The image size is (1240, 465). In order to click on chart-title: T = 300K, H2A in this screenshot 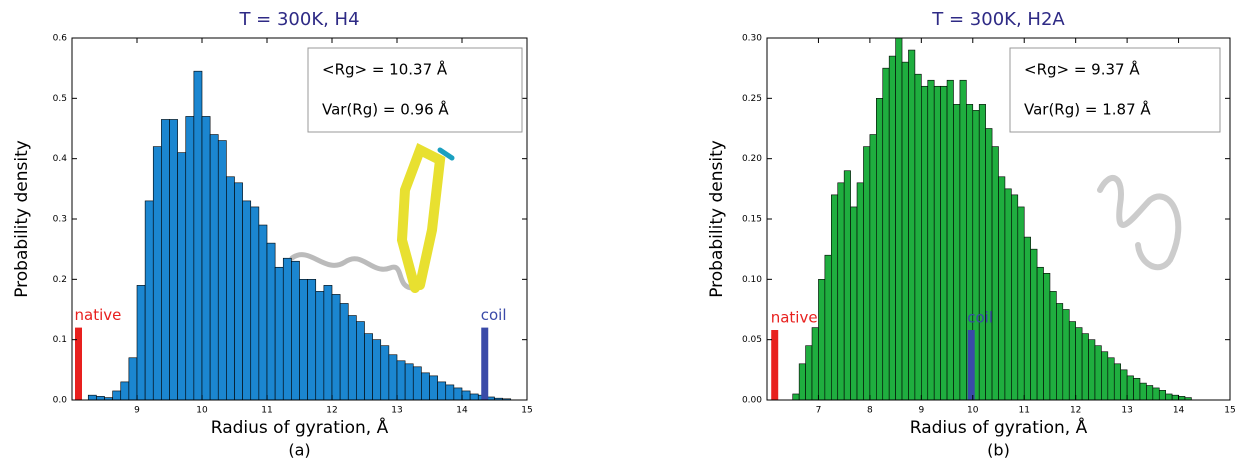, I will do `click(998, 19)`.